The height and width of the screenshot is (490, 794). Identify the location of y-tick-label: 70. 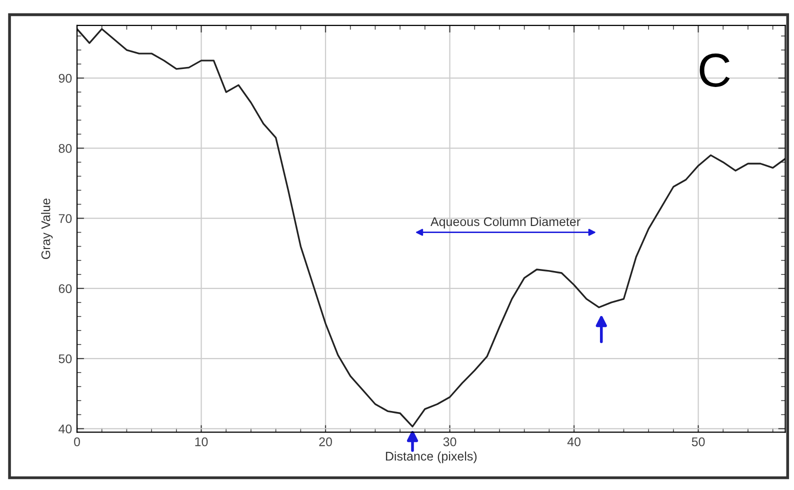
(65, 218).